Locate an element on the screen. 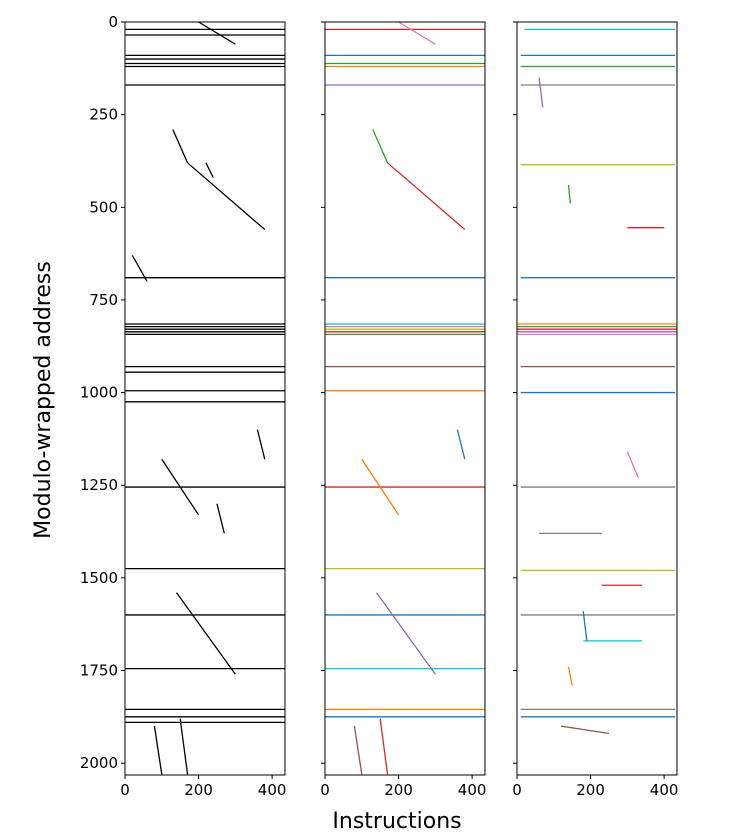 Image resolution: width=750 pixels, height=837 pixels. y-tick-label: 500 is located at coordinates (103, 207).